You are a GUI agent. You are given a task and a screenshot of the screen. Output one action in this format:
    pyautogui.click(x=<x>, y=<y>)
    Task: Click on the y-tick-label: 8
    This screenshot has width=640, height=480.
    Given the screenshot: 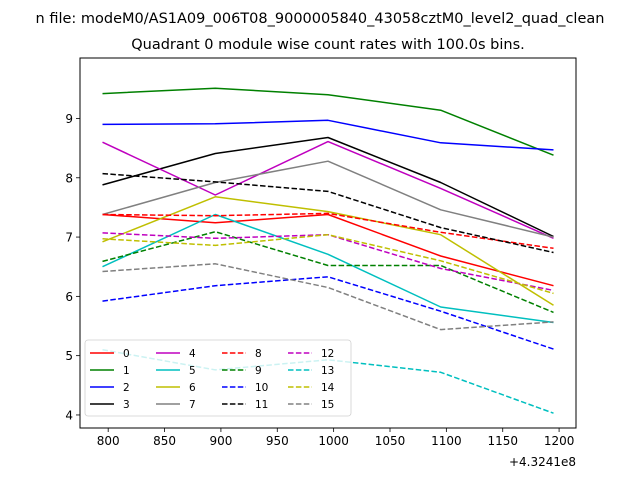 What is the action you would take?
    pyautogui.click(x=69, y=178)
    